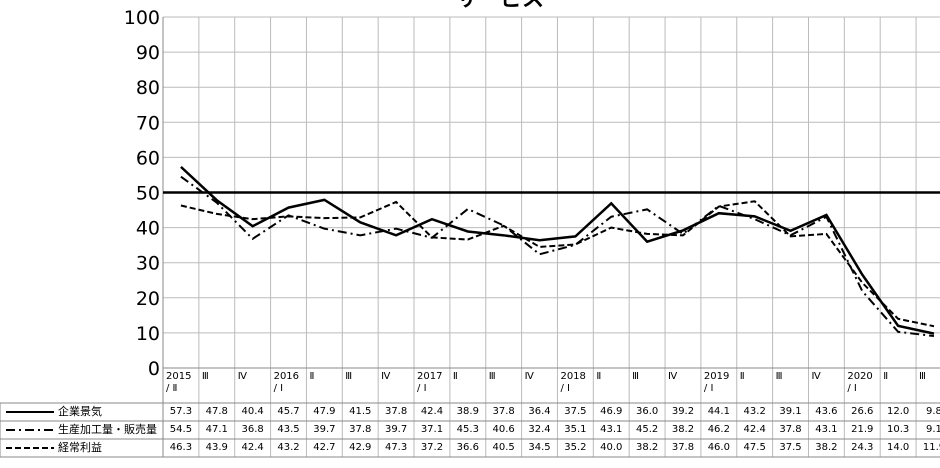 This screenshot has width=940, height=468. Describe the element at coordinates (503, 447) in the screenshot. I see `table-value: 40.5` at that location.